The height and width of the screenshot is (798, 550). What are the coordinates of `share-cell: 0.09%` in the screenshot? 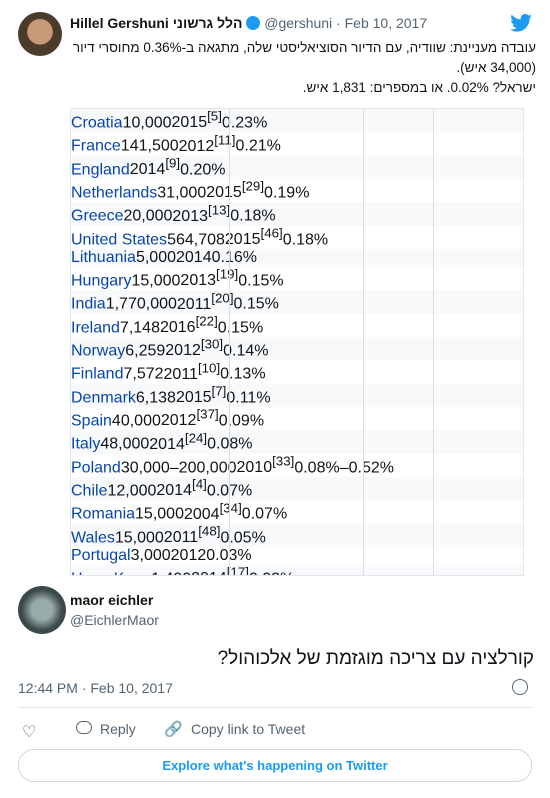 It's located at (241, 421).